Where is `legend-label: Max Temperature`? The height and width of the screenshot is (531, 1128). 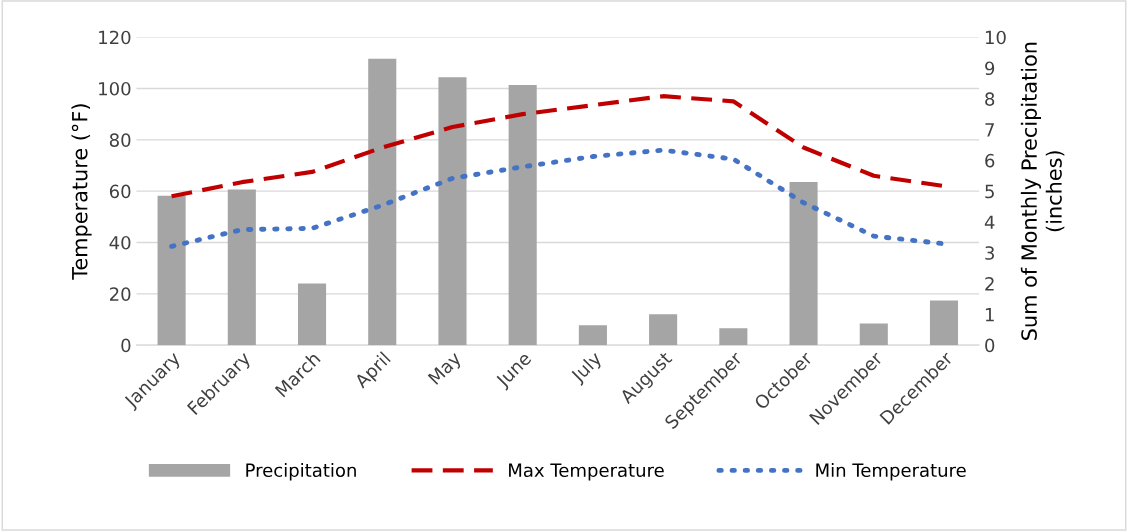 legend-label: Max Temperature is located at coordinates (586, 472).